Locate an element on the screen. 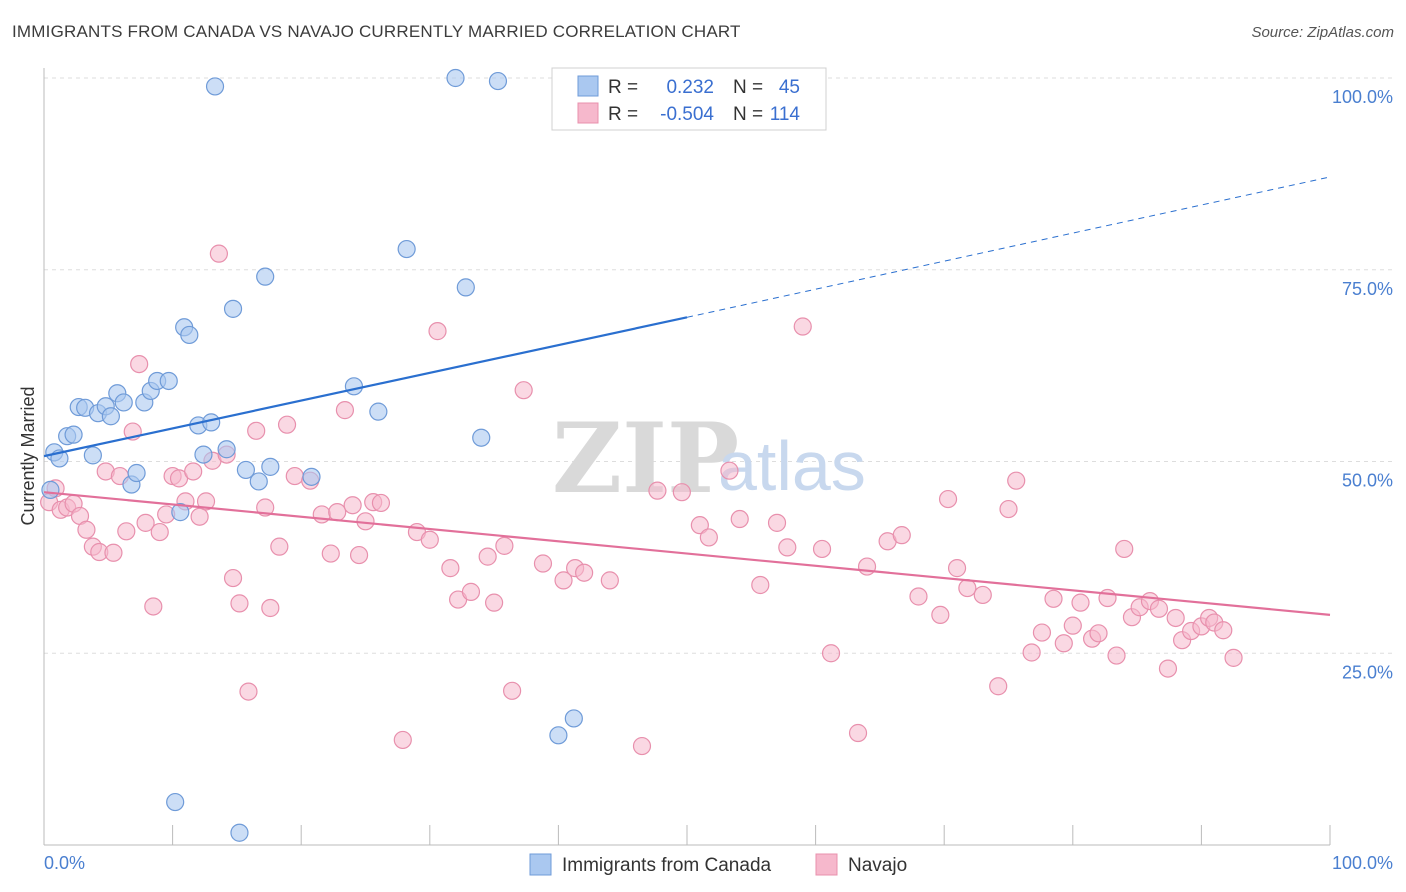 This screenshot has height=892, width=1406. x-tick-label-0: 0.0% is located at coordinates (64, 863).